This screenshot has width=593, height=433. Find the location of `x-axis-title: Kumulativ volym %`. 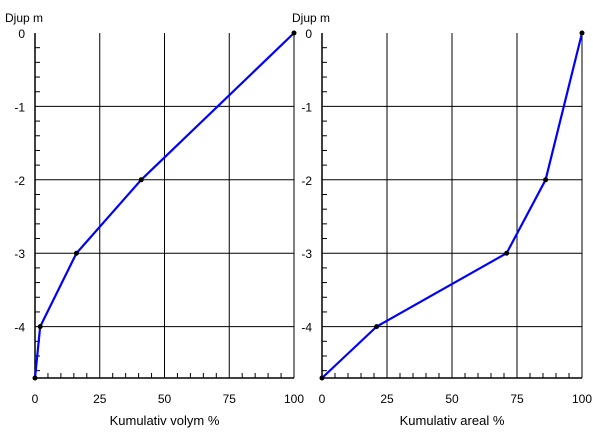

x-axis-title: Kumulativ volym % is located at coordinates (165, 420).